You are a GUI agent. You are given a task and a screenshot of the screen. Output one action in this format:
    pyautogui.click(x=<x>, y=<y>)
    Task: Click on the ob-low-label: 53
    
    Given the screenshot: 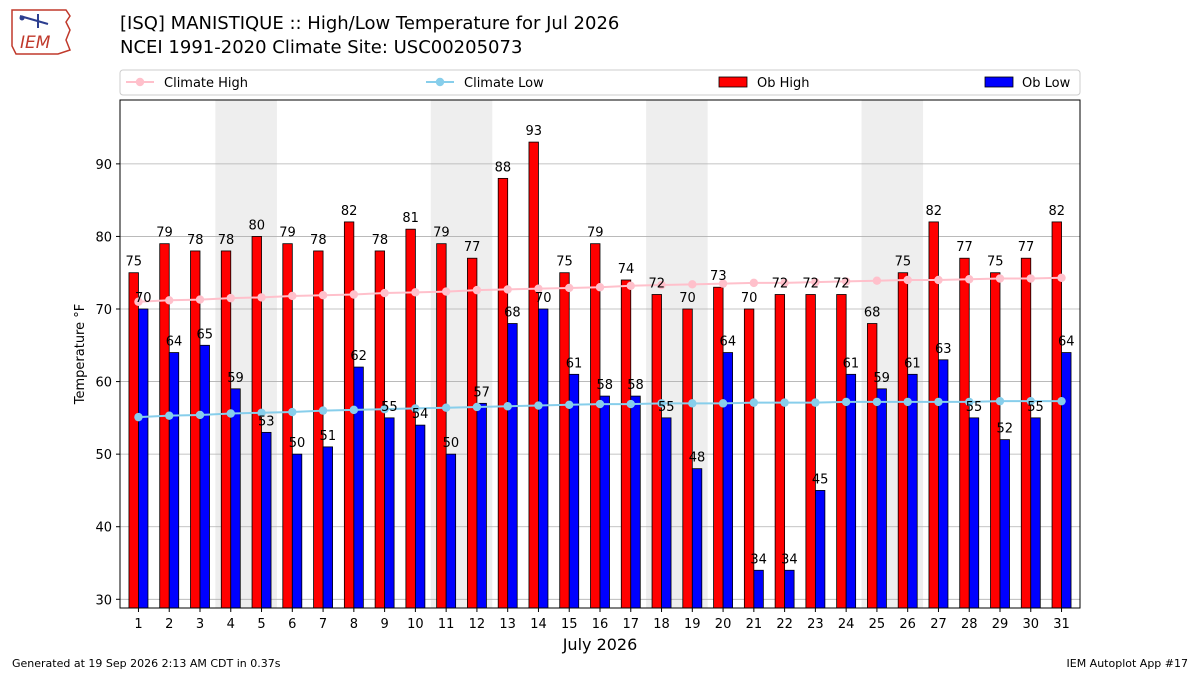 What is the action you would take?
    pyautogui.click(x=266, y=421)
    